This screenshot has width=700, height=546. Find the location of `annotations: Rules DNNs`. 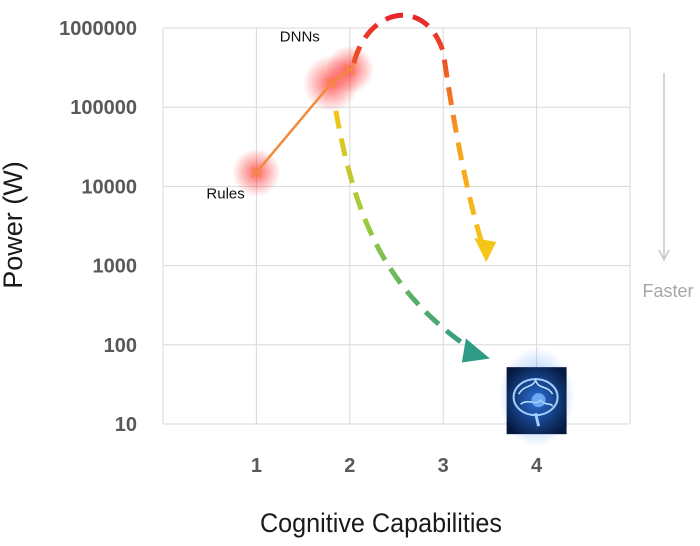

annotations: Rules DNNs is located at coordinates (262, 115).